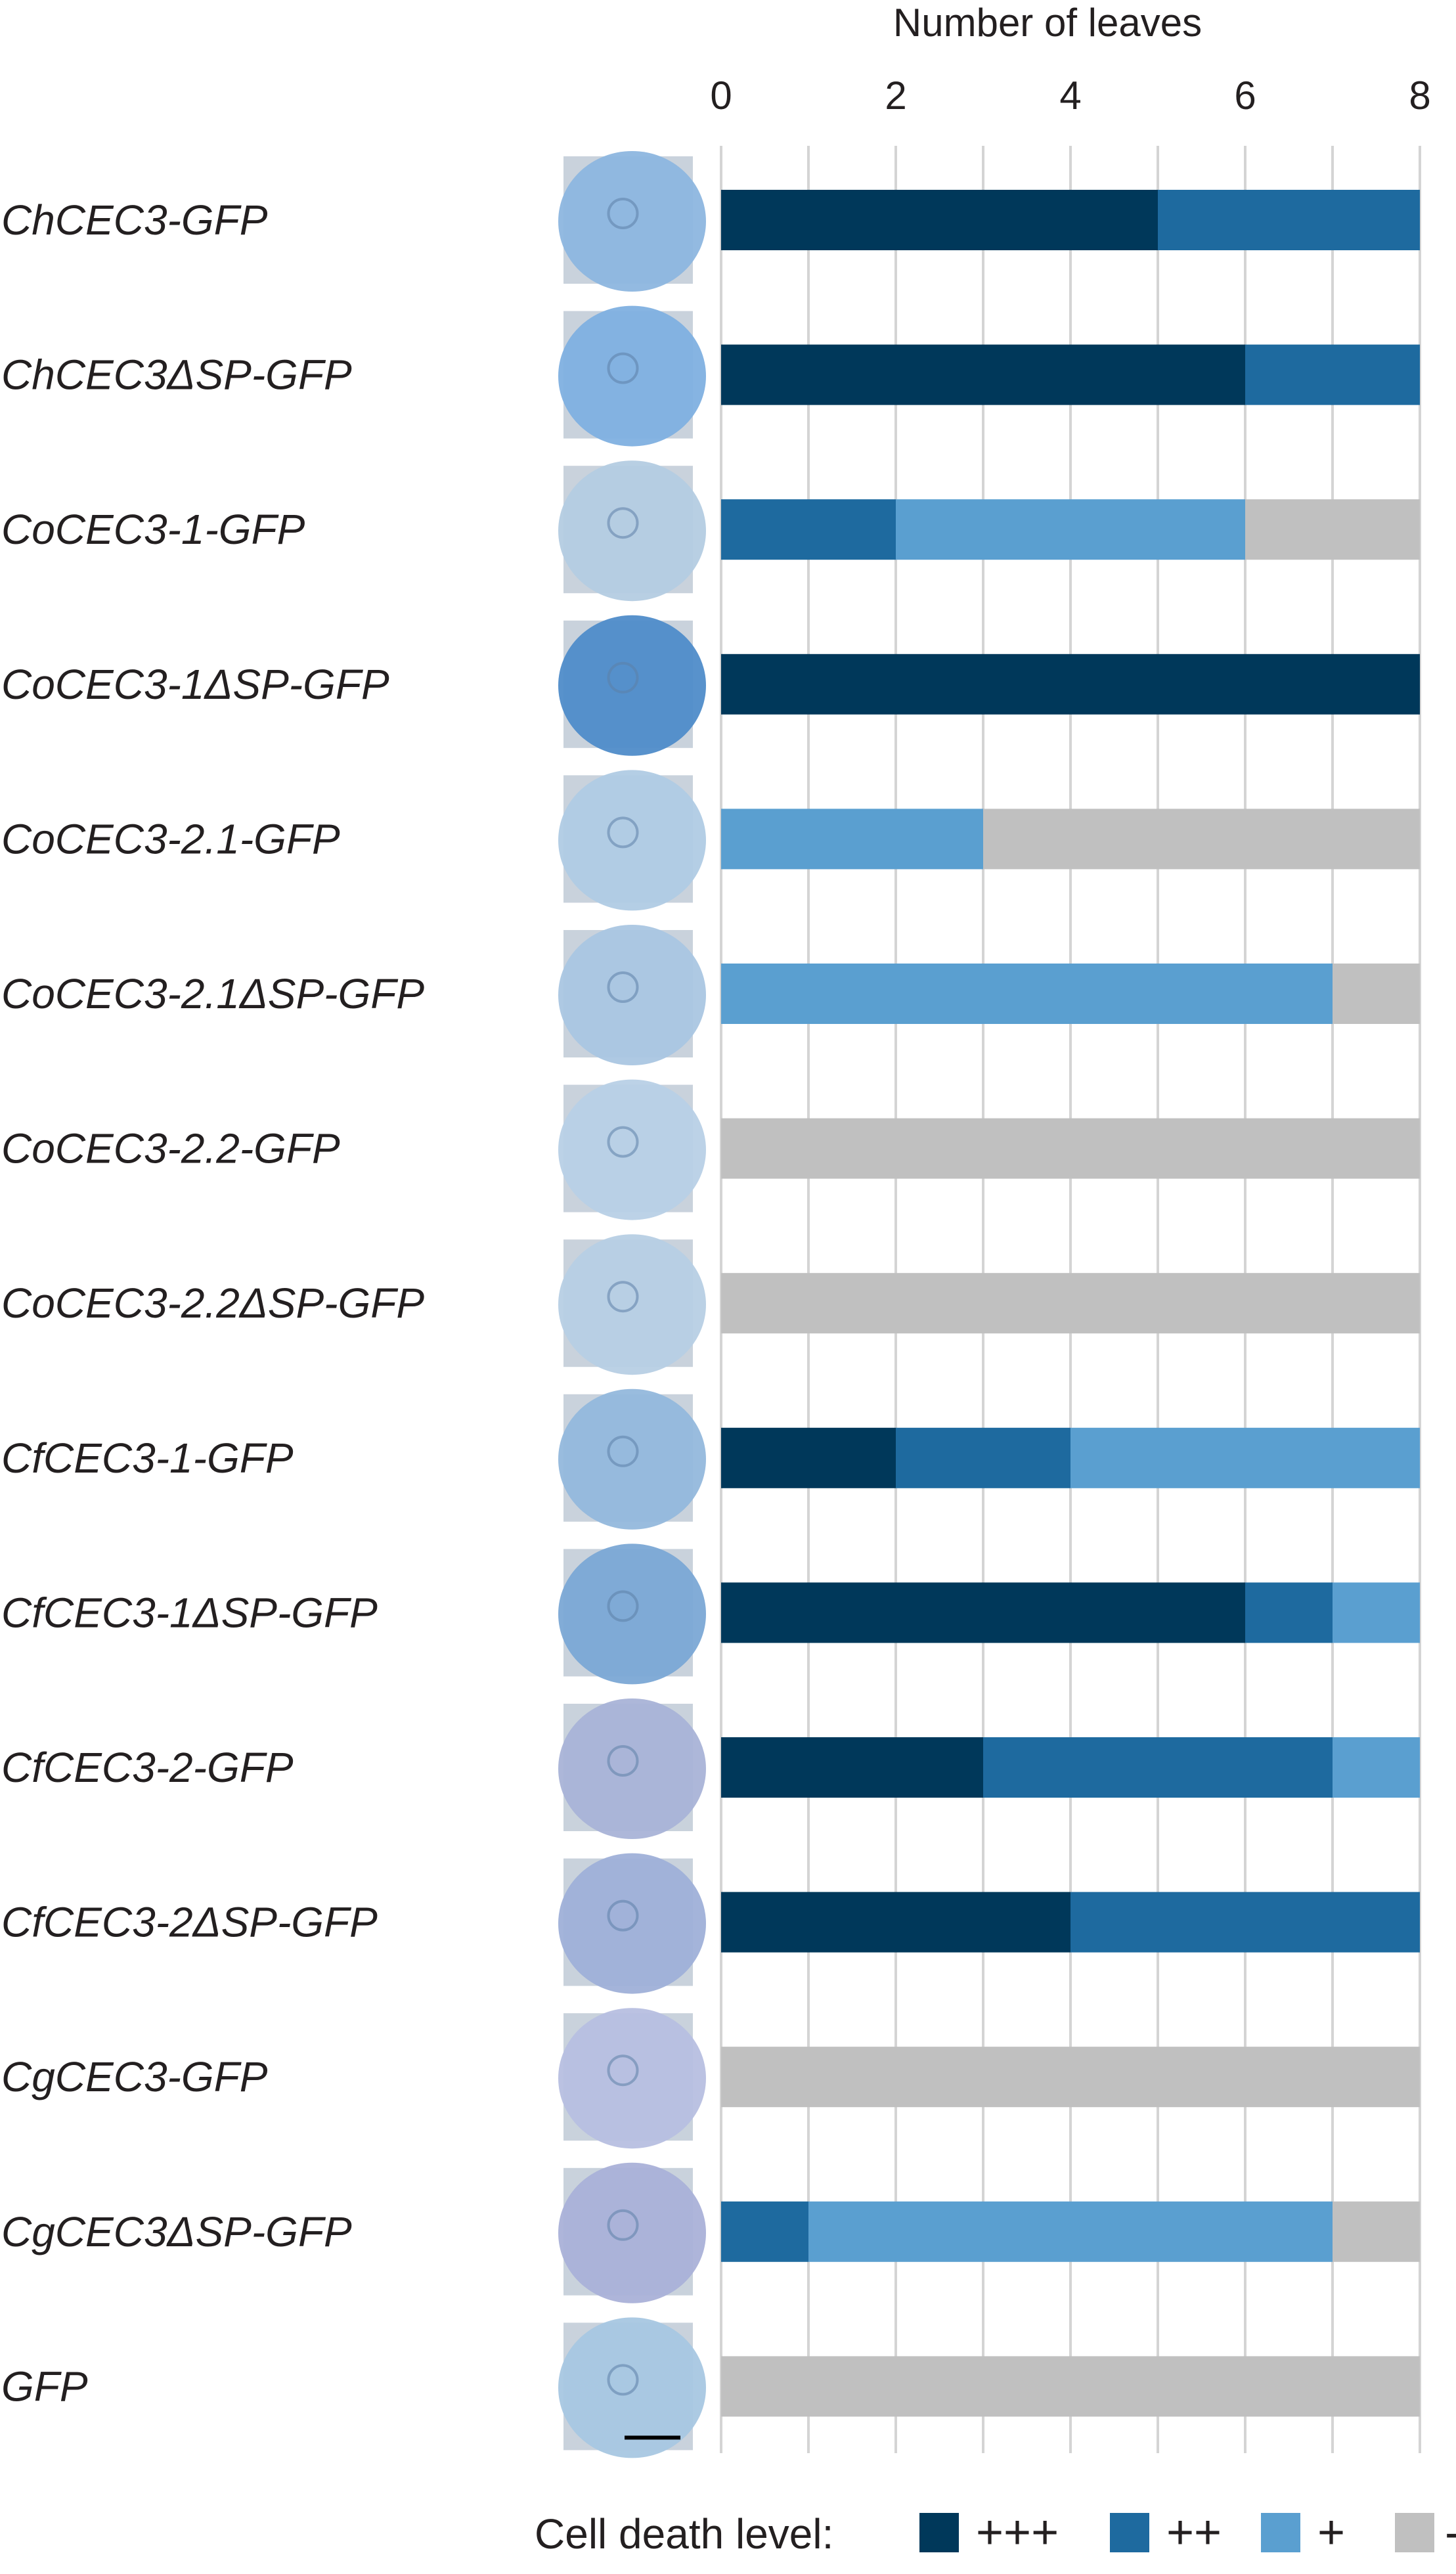 The image size is (1456, 2574). What do you see at coordinates (189, 1612) in the screenshot?
I see `row-label: CfCEC3-1ΔSP-GFP` at bounding box center [189, 1612].